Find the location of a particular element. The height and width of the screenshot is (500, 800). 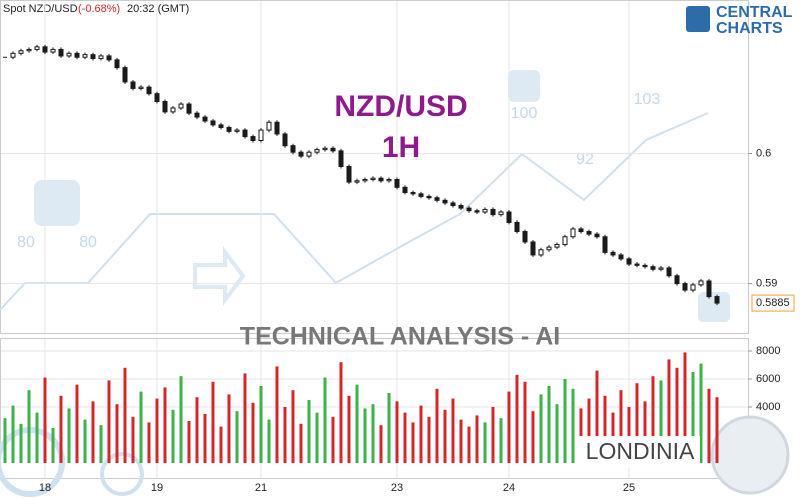

avatar is located at coordinates (750, 455).